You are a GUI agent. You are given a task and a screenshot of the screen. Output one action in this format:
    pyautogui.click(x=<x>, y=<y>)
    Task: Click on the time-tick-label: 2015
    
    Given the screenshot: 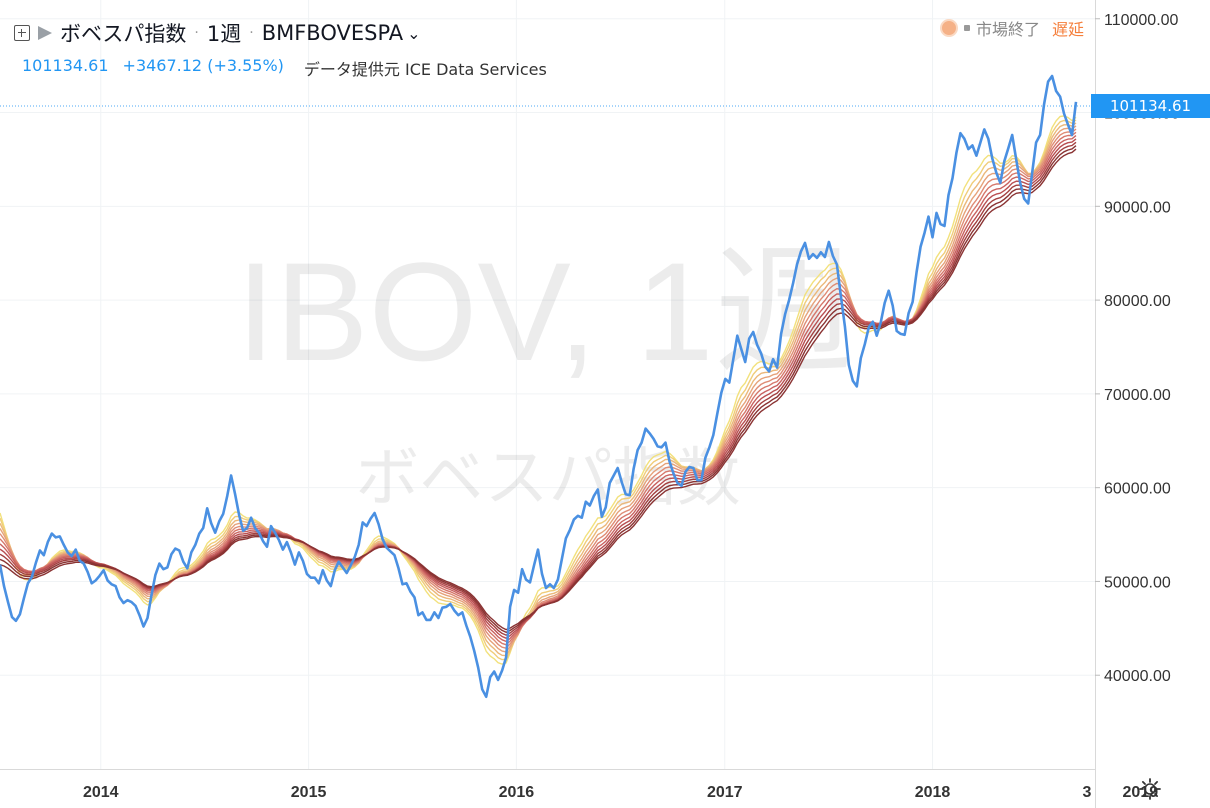 What is the action you would take?
    pyautogui.click(x=309, y=792)
    